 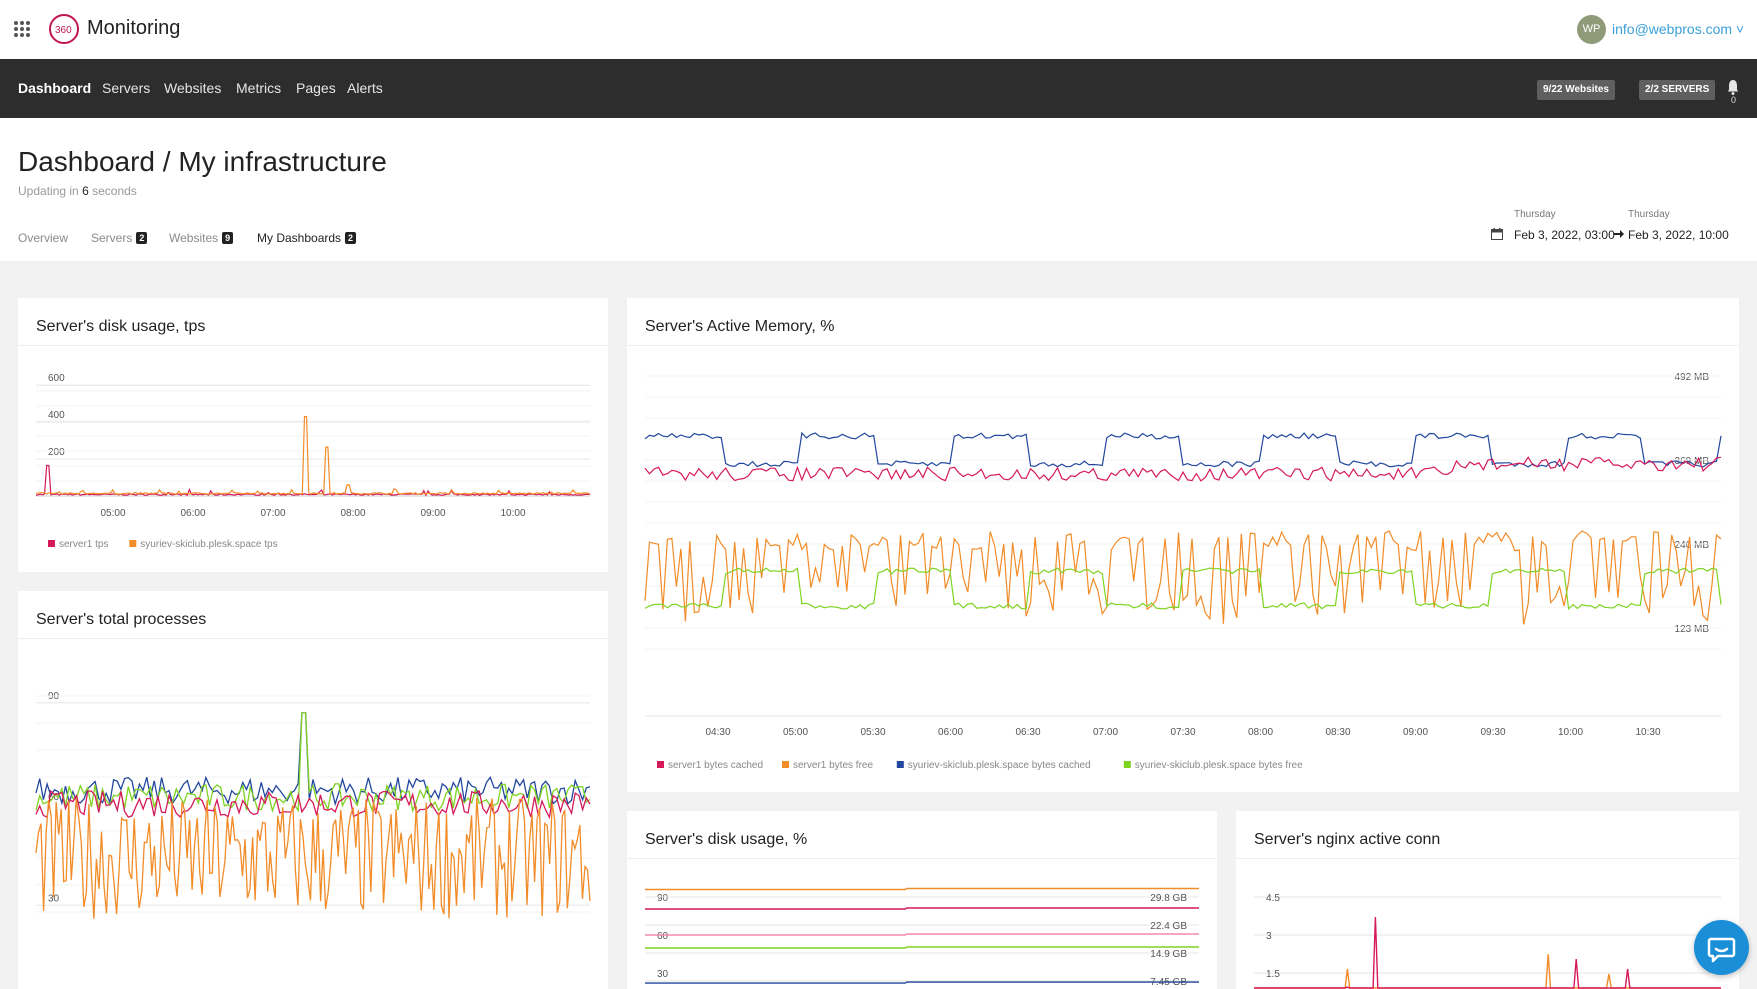 What do you see at coordinates (259, 88) in the screenshot?
I see `nav-metrics: Metrics` at bounding box center [259, 88].